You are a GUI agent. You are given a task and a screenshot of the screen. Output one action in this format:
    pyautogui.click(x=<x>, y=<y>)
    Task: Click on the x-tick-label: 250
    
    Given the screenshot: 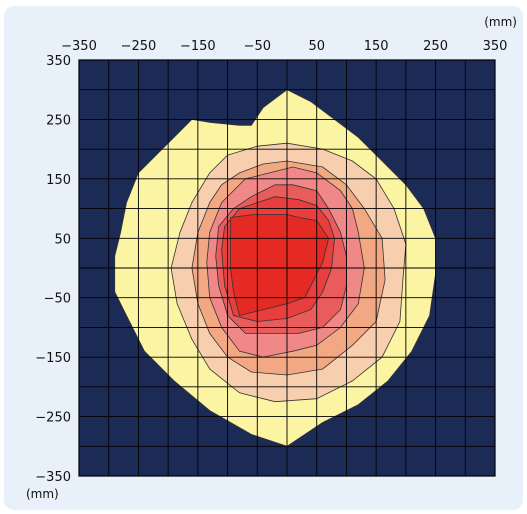 What is the action you would take?
    pyautogui.click(x=435, y=46)
    